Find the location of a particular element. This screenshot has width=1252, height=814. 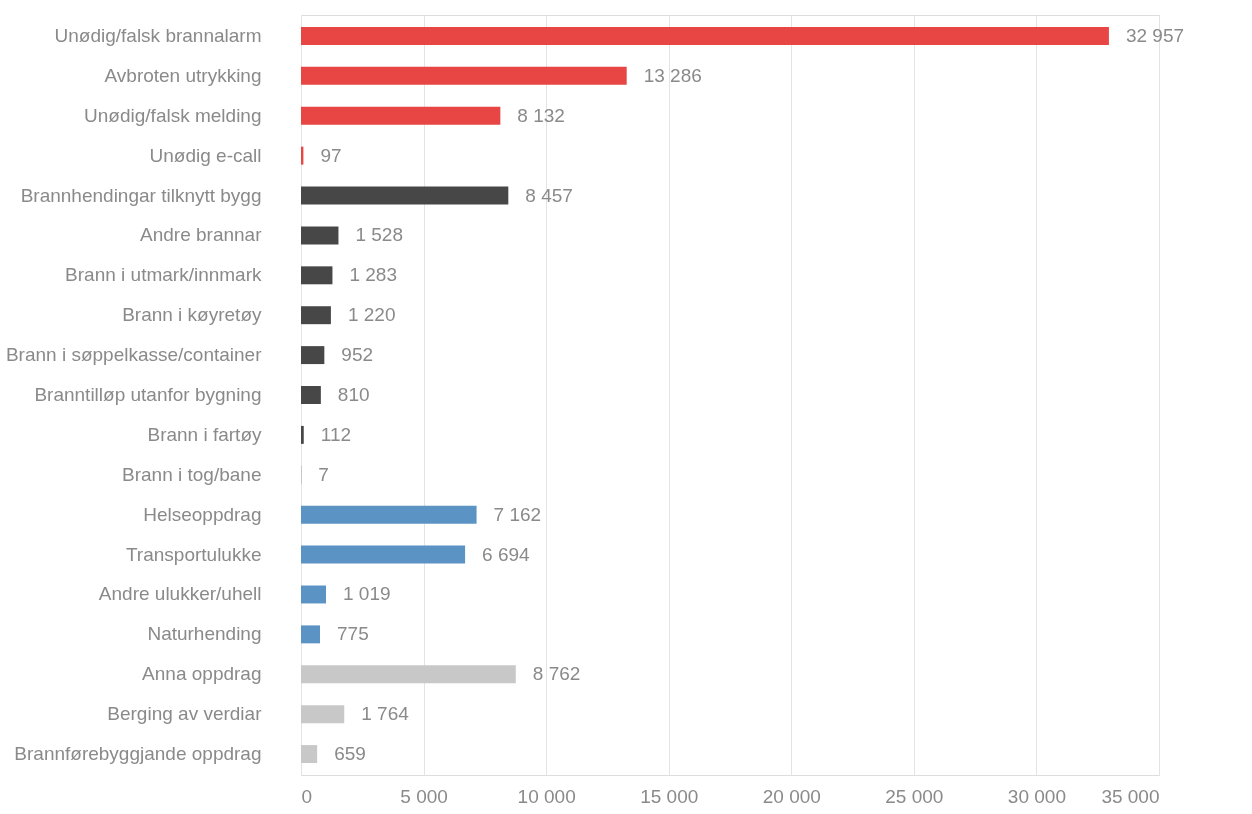

y-tick-label: Transportulukke is located at coordinates (193, 554).